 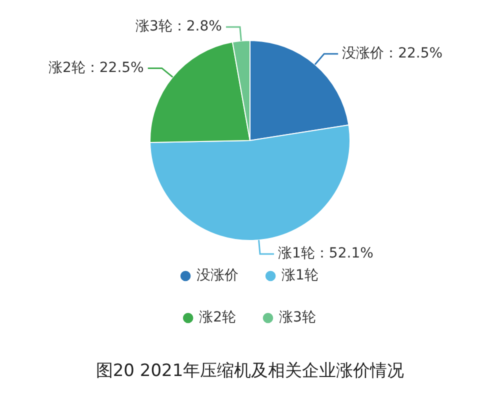 What do you see at coordinates (392, 54) in the screenshot?
I see `data-label: 没涨价：22.5%` at bounding box center [392, 54].